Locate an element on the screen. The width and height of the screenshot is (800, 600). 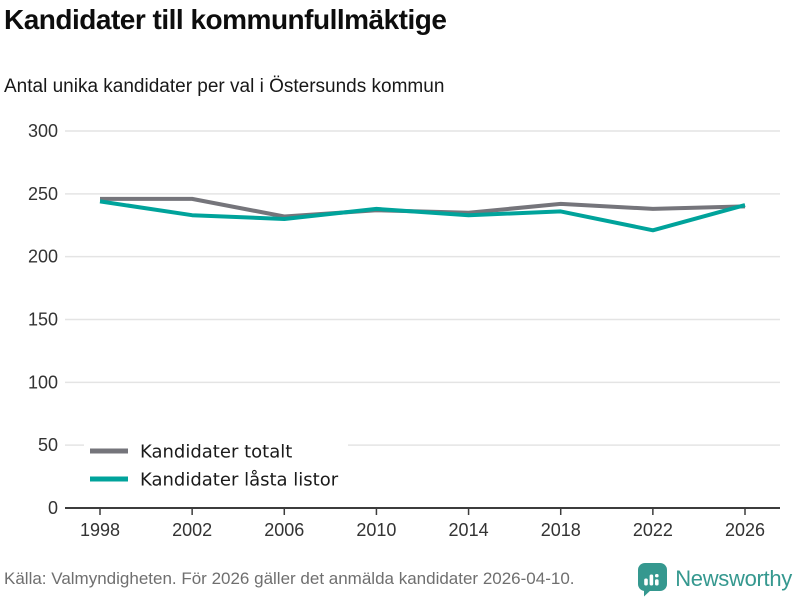
y-tick-label: 150 is located at coordinates (43, 320).